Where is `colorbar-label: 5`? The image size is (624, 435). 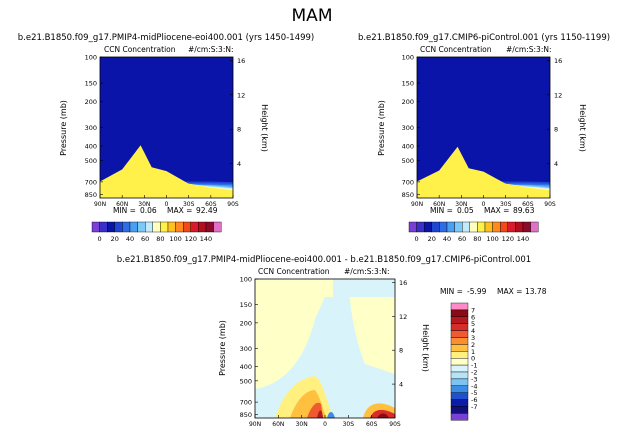
colorbar-label: 5 is located at coordinates (473, 324).